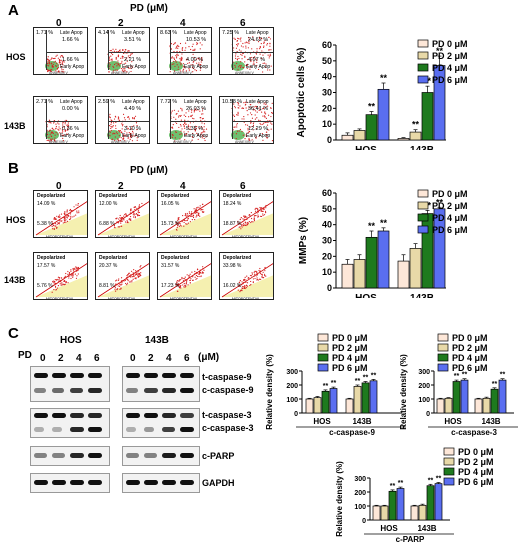 The image size is (522, 550). I want to click on panel-b-dose-2: 2, so click(121, 186).